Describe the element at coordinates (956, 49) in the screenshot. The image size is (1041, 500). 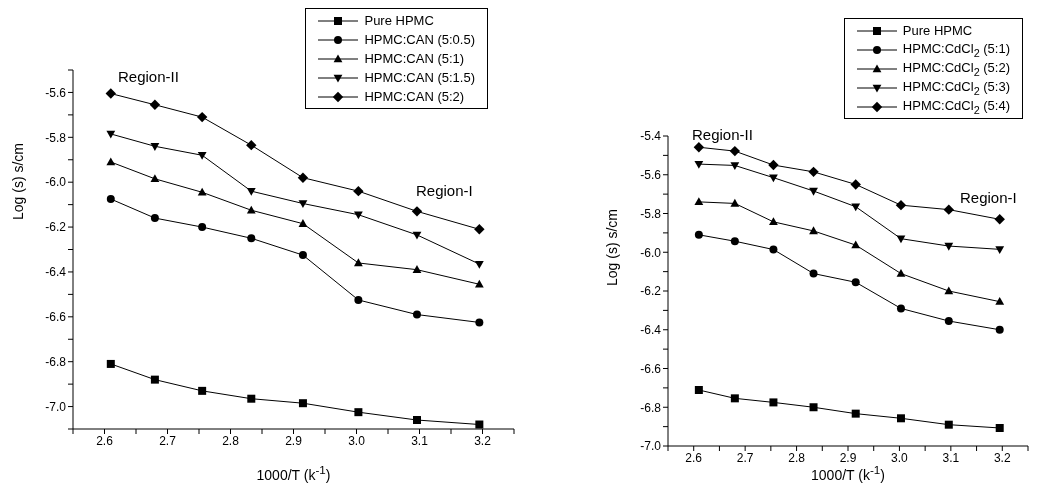
I see `legend-label: HPMC:CdCl$_{2}$ (5:1)` at that location.